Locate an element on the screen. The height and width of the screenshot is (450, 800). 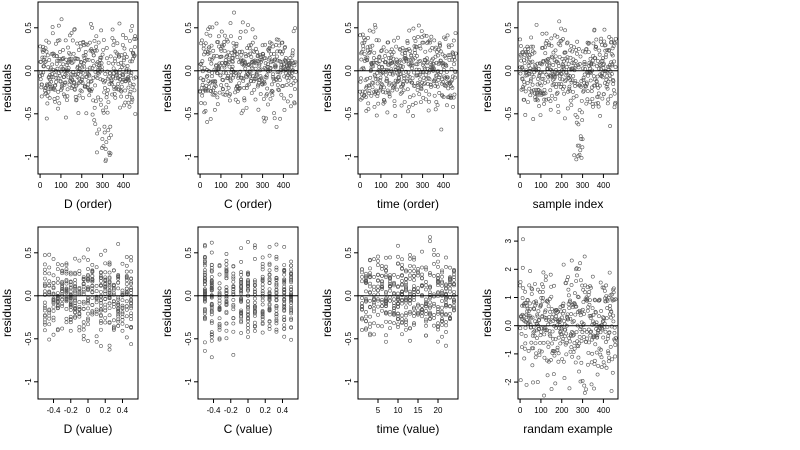
y-tick-label: 0.0 is located at coordinates (508, 71).